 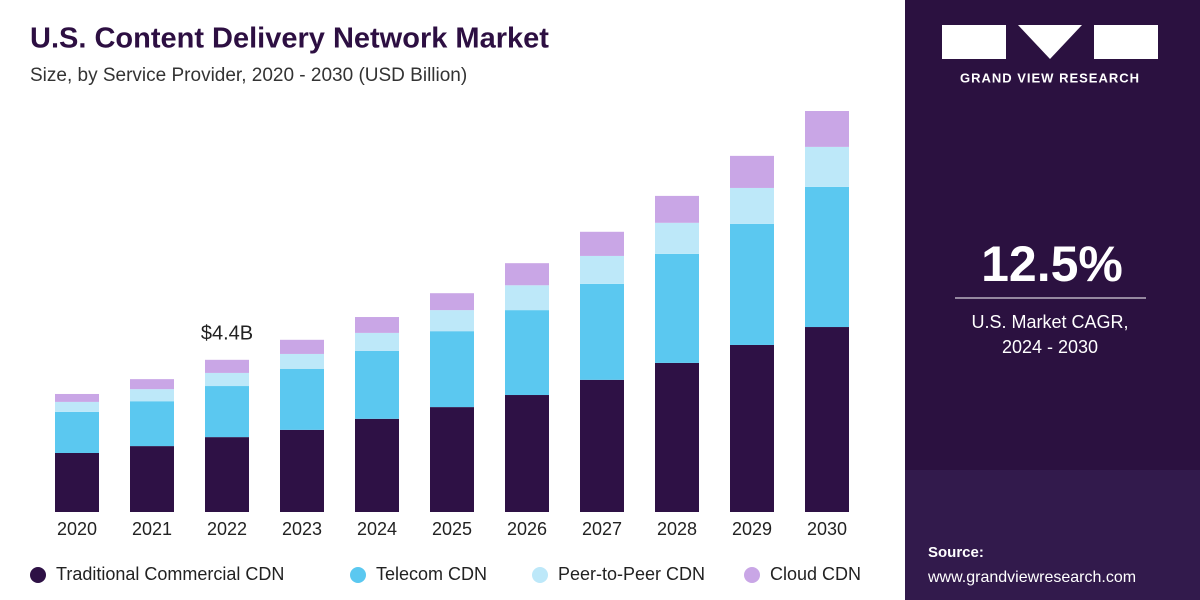 What do you see at coordinates (227, 333) in the screenshot?
I see `annotation: $4.4B` at bounding box center [227, 333].